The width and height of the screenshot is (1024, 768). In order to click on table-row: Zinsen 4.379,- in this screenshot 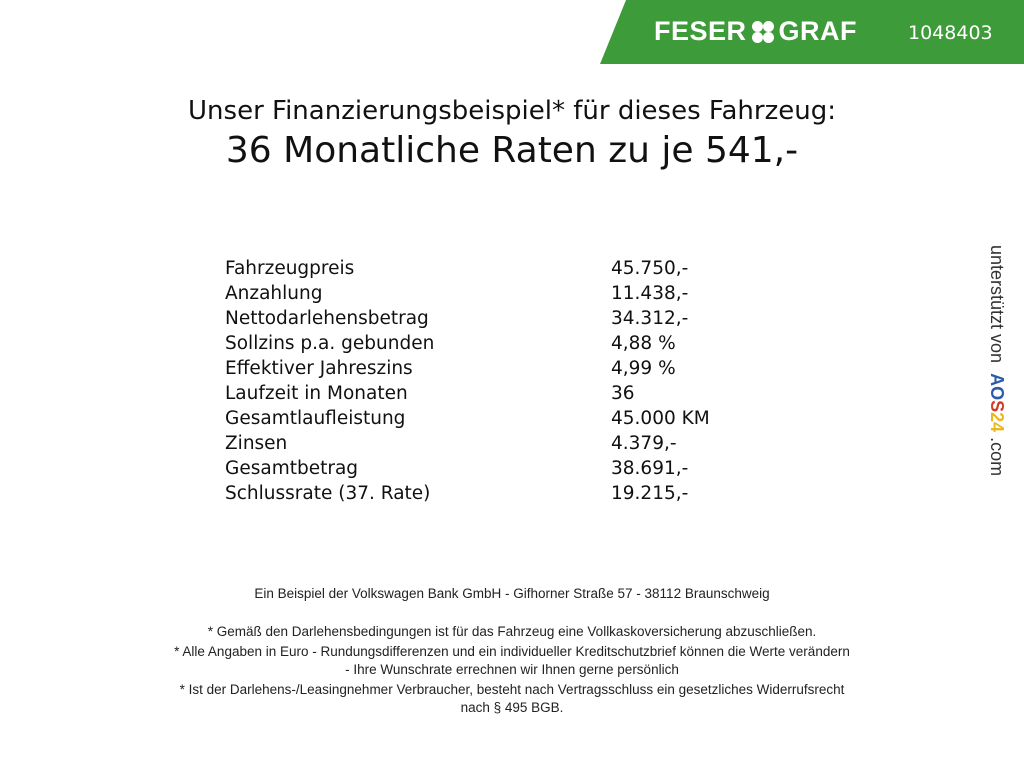, I will do `click(505, 445)`.